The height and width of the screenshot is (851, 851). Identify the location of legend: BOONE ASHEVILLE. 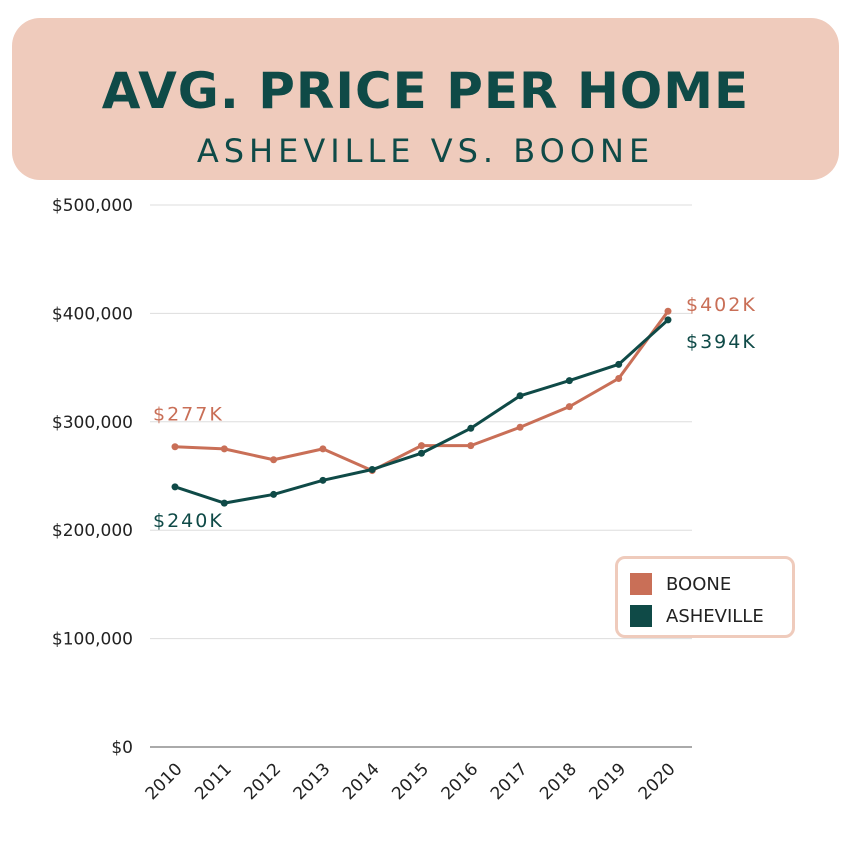
(705, 597).